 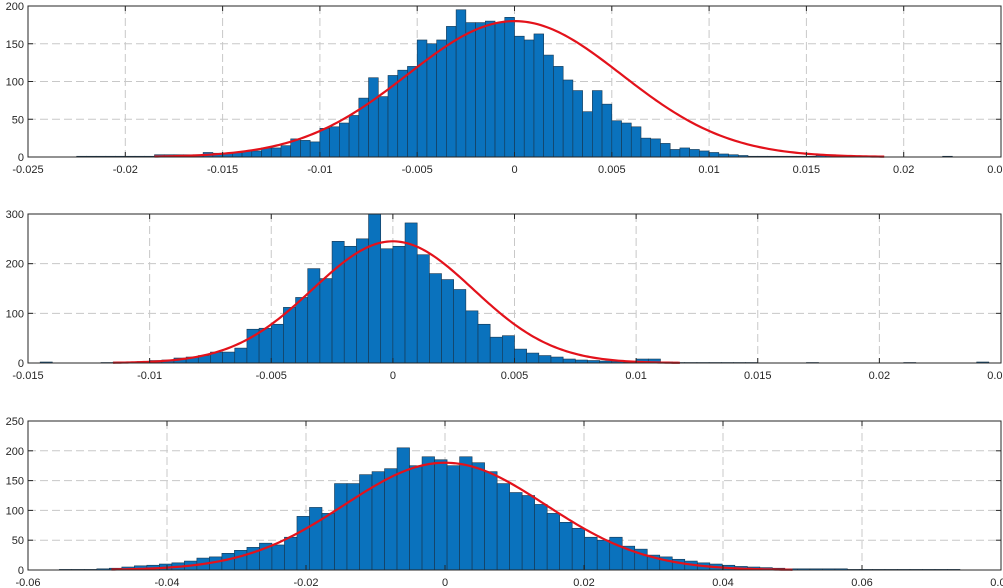 I want to click on x-tick-label: -0.025, so click(x=27, y=170).